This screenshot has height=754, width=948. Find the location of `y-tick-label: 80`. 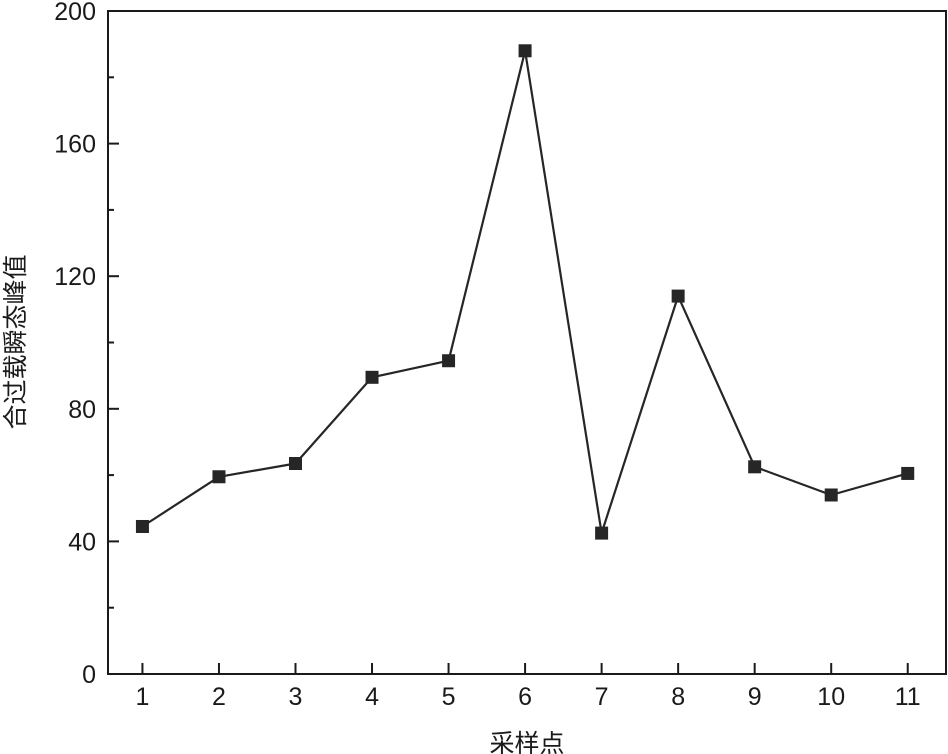

y-tick-label: 80 is located at coordinates (82, 410).